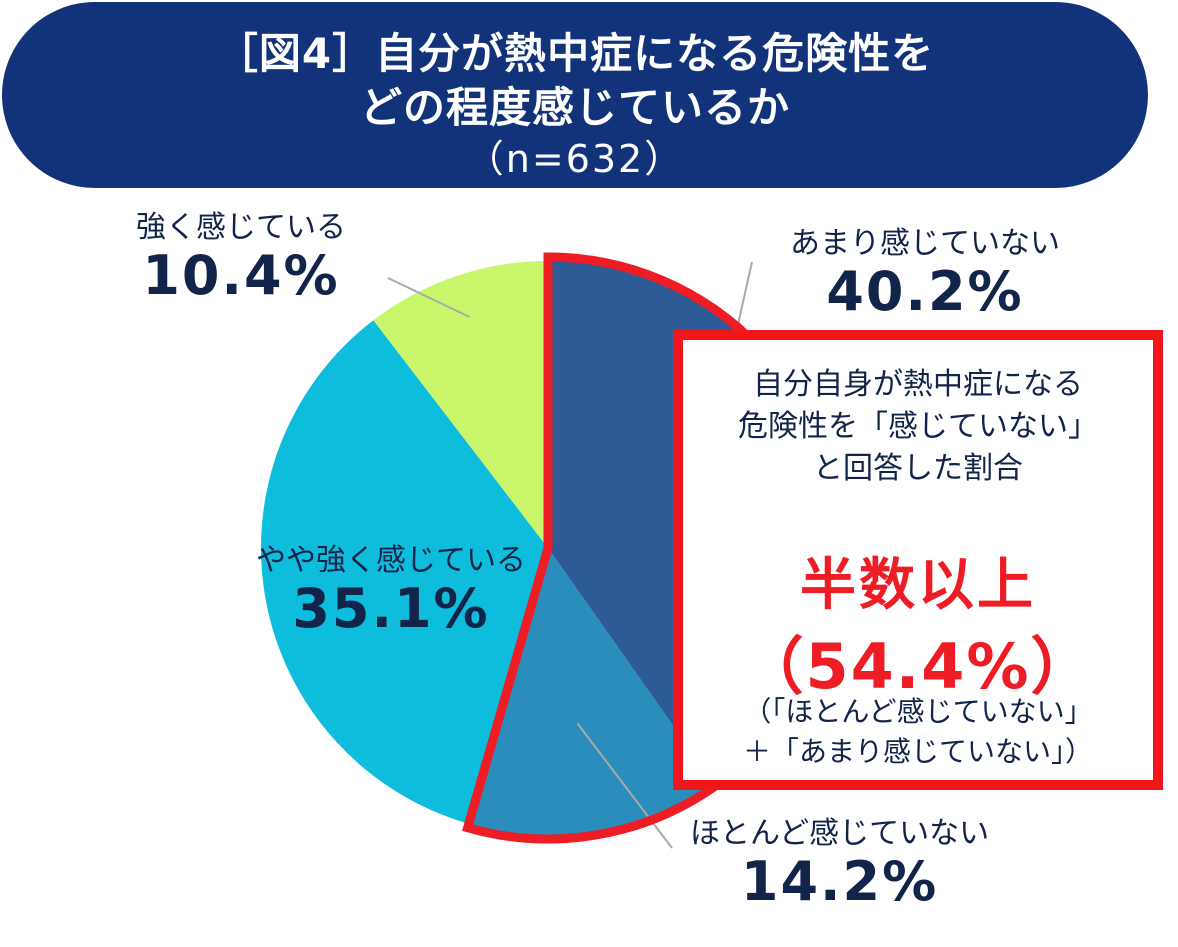 This screenshot has height=947, width=1178. What do you see at coordinates (574, 107) in the screenshot?
I see `chart-title-line2: どの程度感じているか` at bounding box center [574, 107].